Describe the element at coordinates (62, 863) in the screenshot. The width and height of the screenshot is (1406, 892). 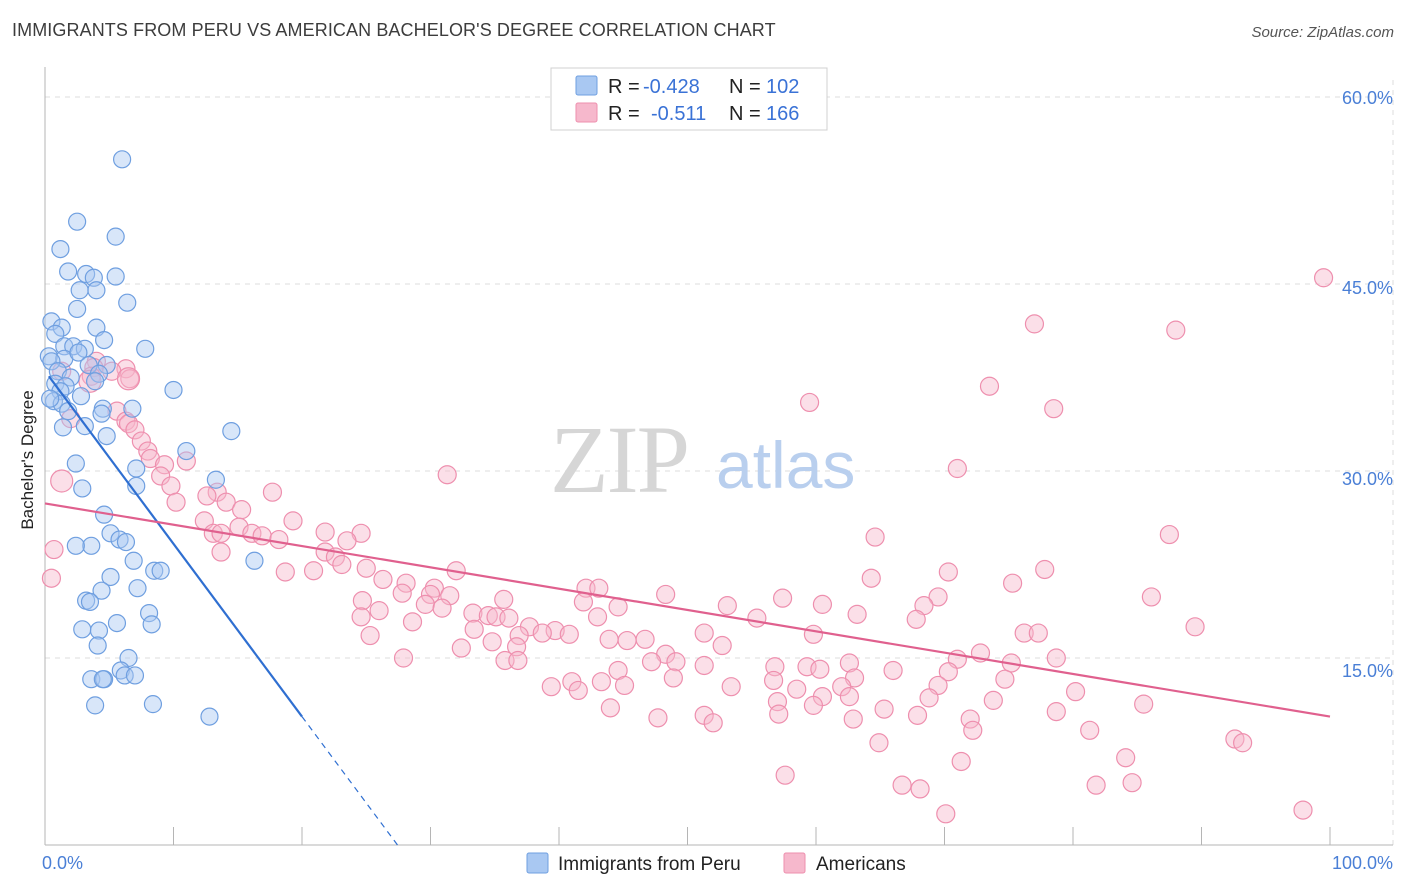
I see `x-tick-label-min: 0.0%` at that location.